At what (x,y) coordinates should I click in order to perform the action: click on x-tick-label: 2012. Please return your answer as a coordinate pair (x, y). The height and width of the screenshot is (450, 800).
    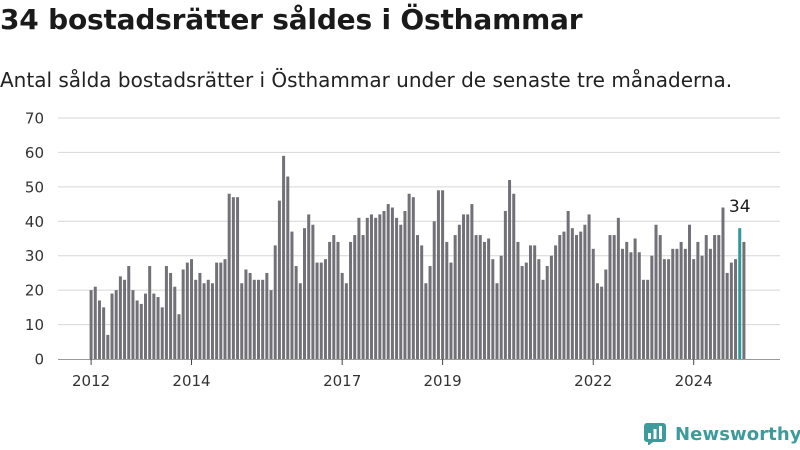
    Looking at the image, I should click on (91, 381).